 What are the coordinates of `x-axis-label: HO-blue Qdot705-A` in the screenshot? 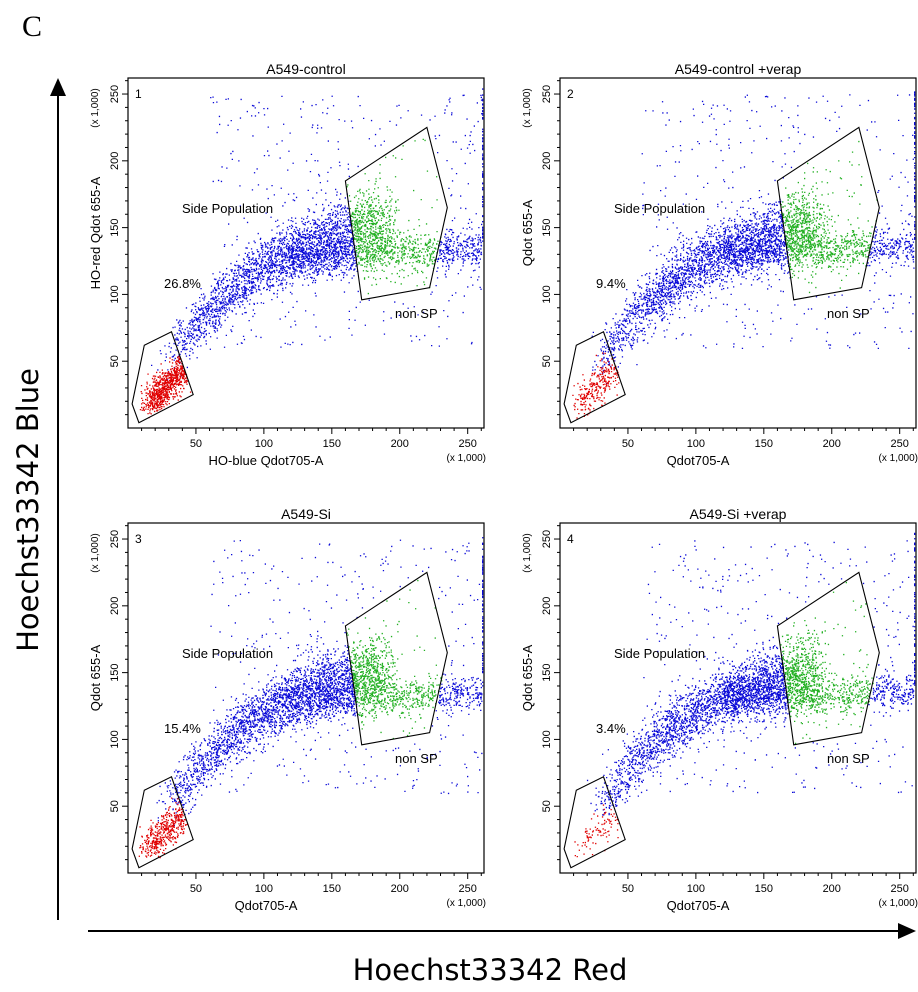 It's located at (266, 460).